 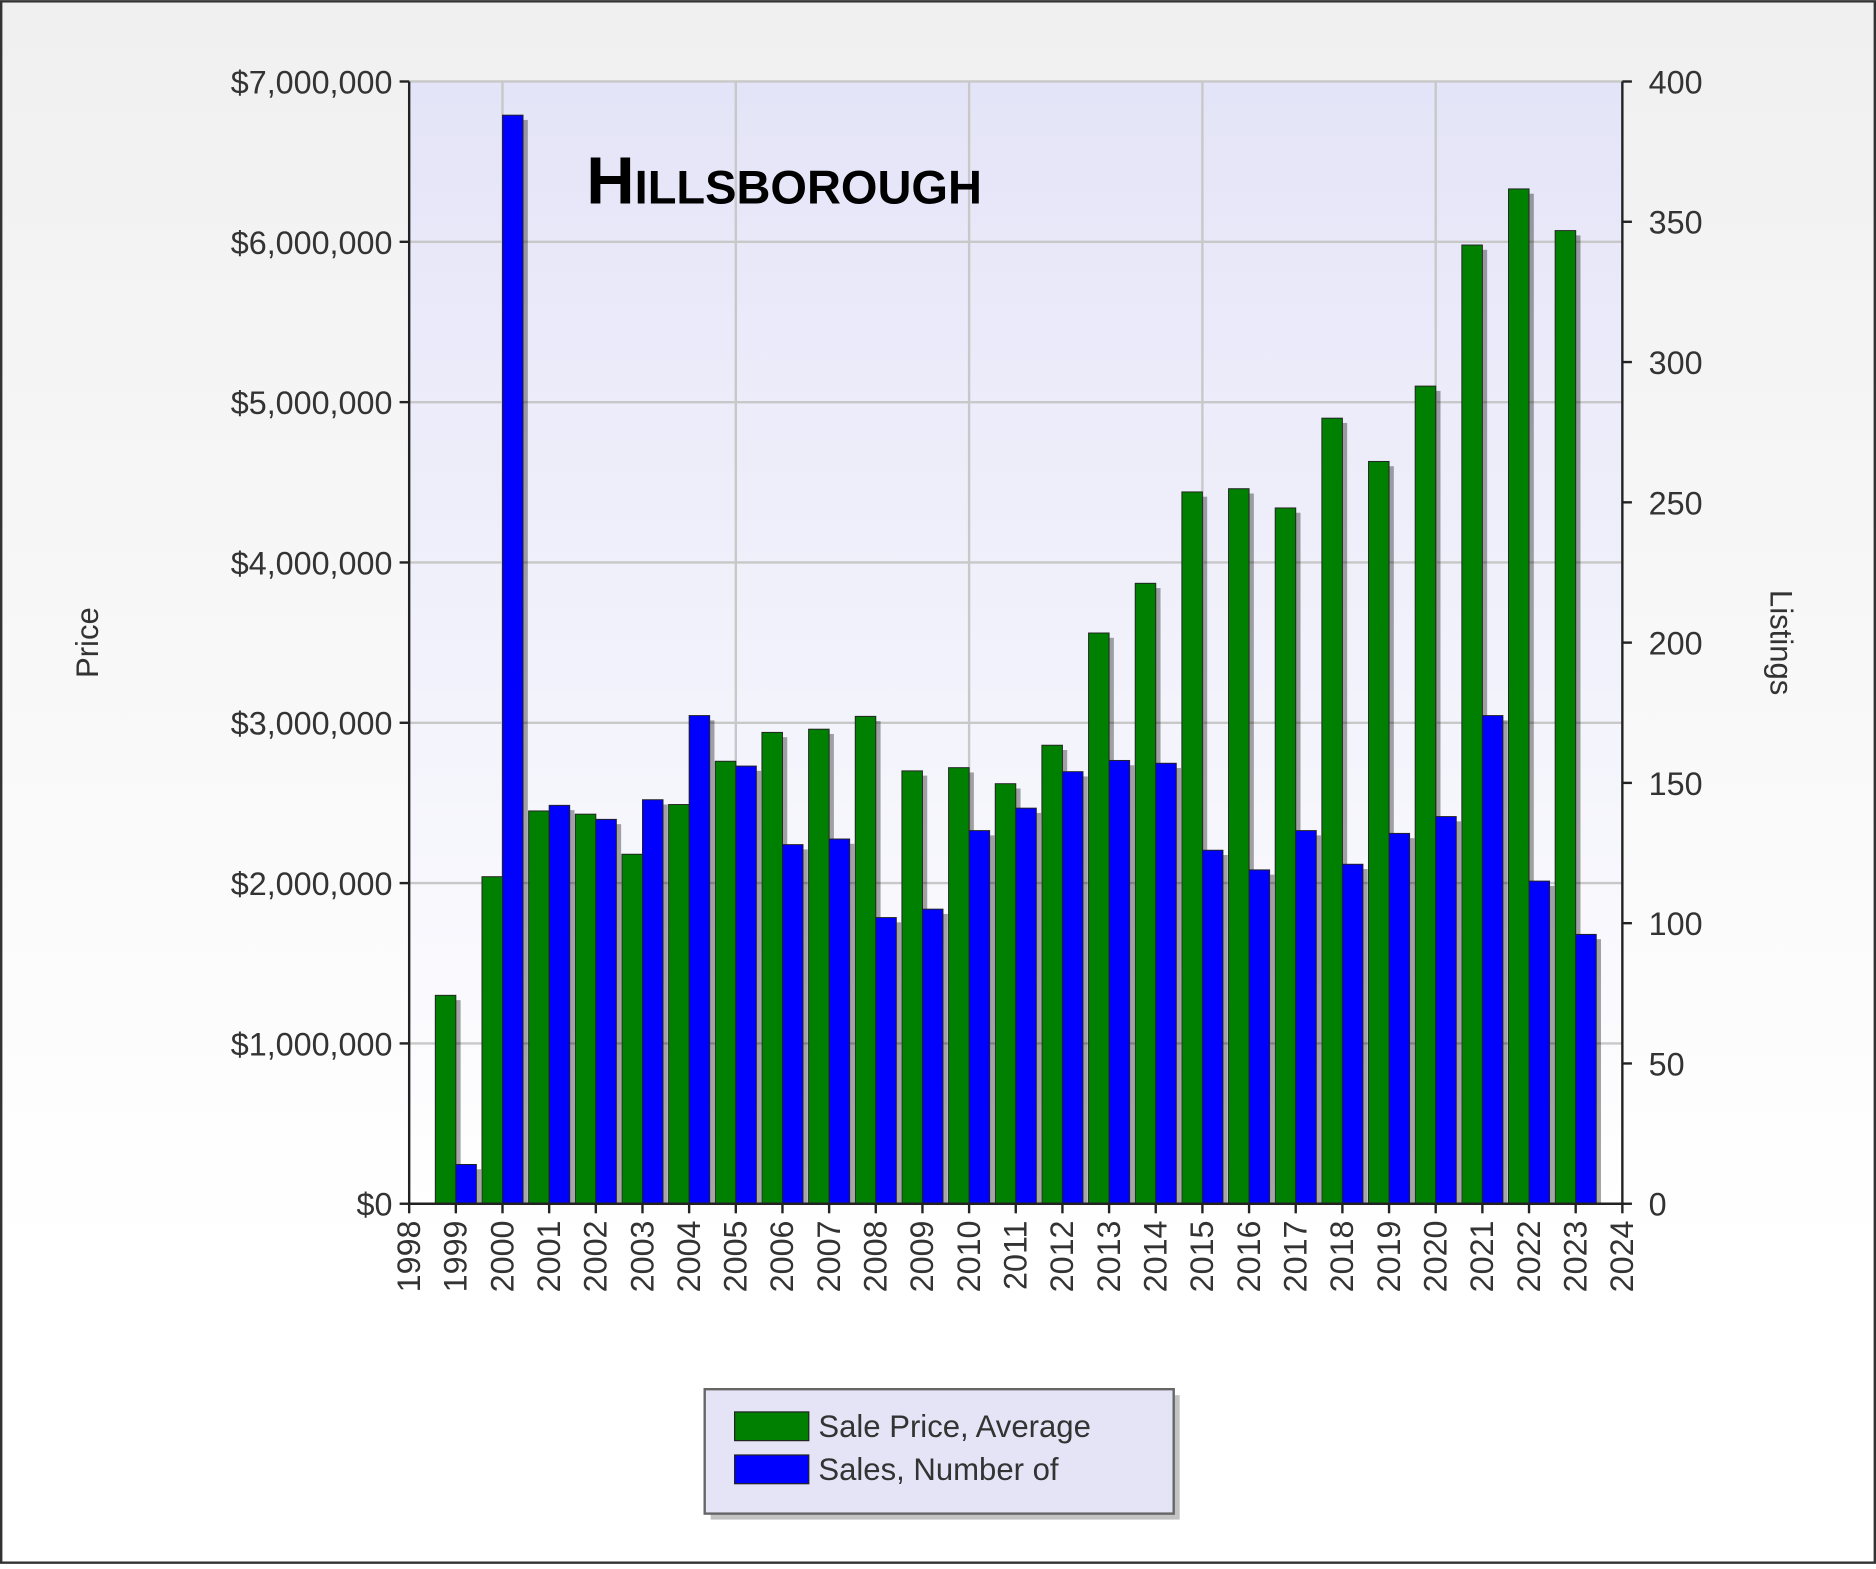 I want to click on x-tick-label: 2023, so click(x=1575, y=1256).